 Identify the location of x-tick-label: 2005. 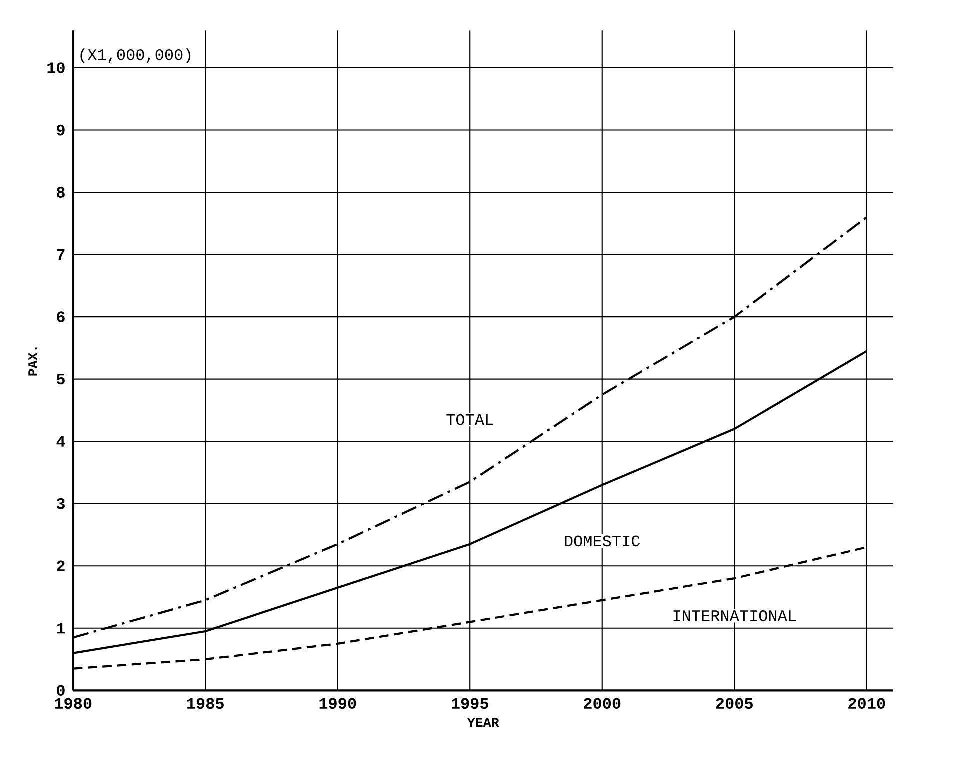
(734, 703).